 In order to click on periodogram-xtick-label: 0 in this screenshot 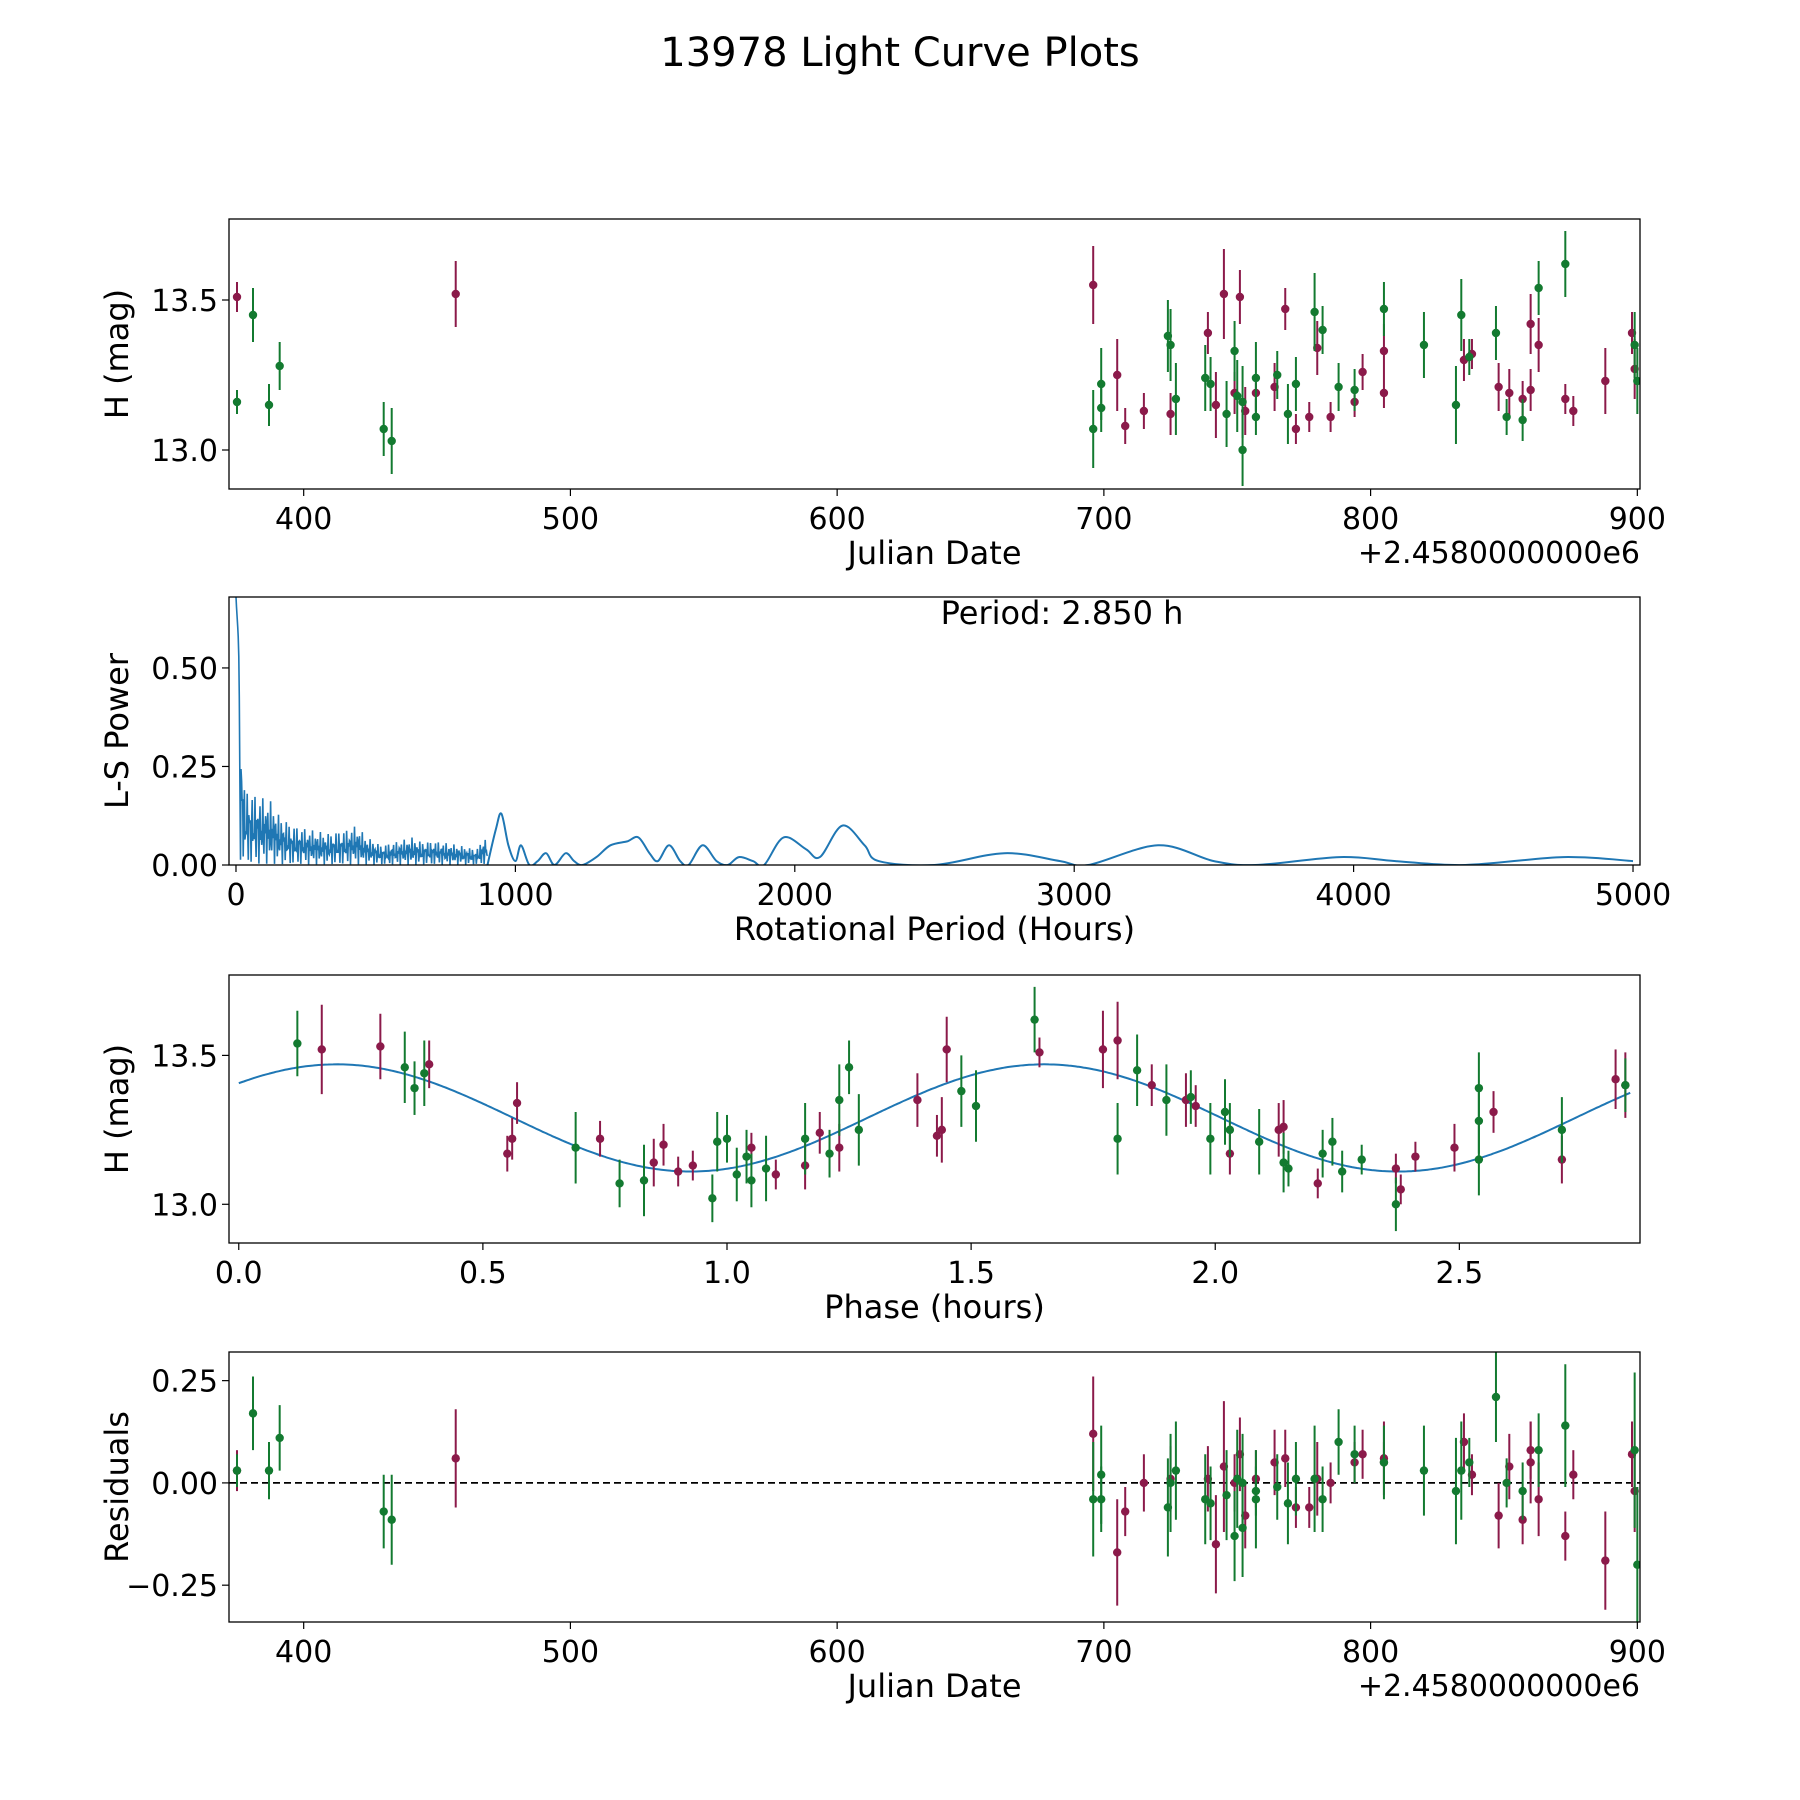, I will do `click(235, 895)`.